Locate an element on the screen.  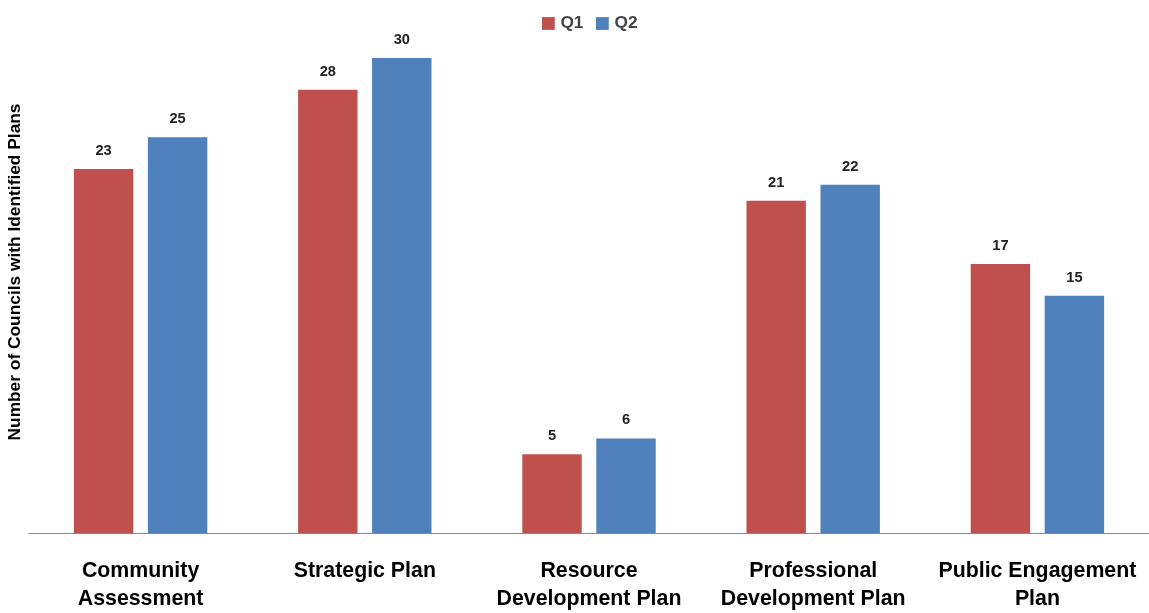
x-tick-label: Professional Development Plan is located at coordinates (813, 584).